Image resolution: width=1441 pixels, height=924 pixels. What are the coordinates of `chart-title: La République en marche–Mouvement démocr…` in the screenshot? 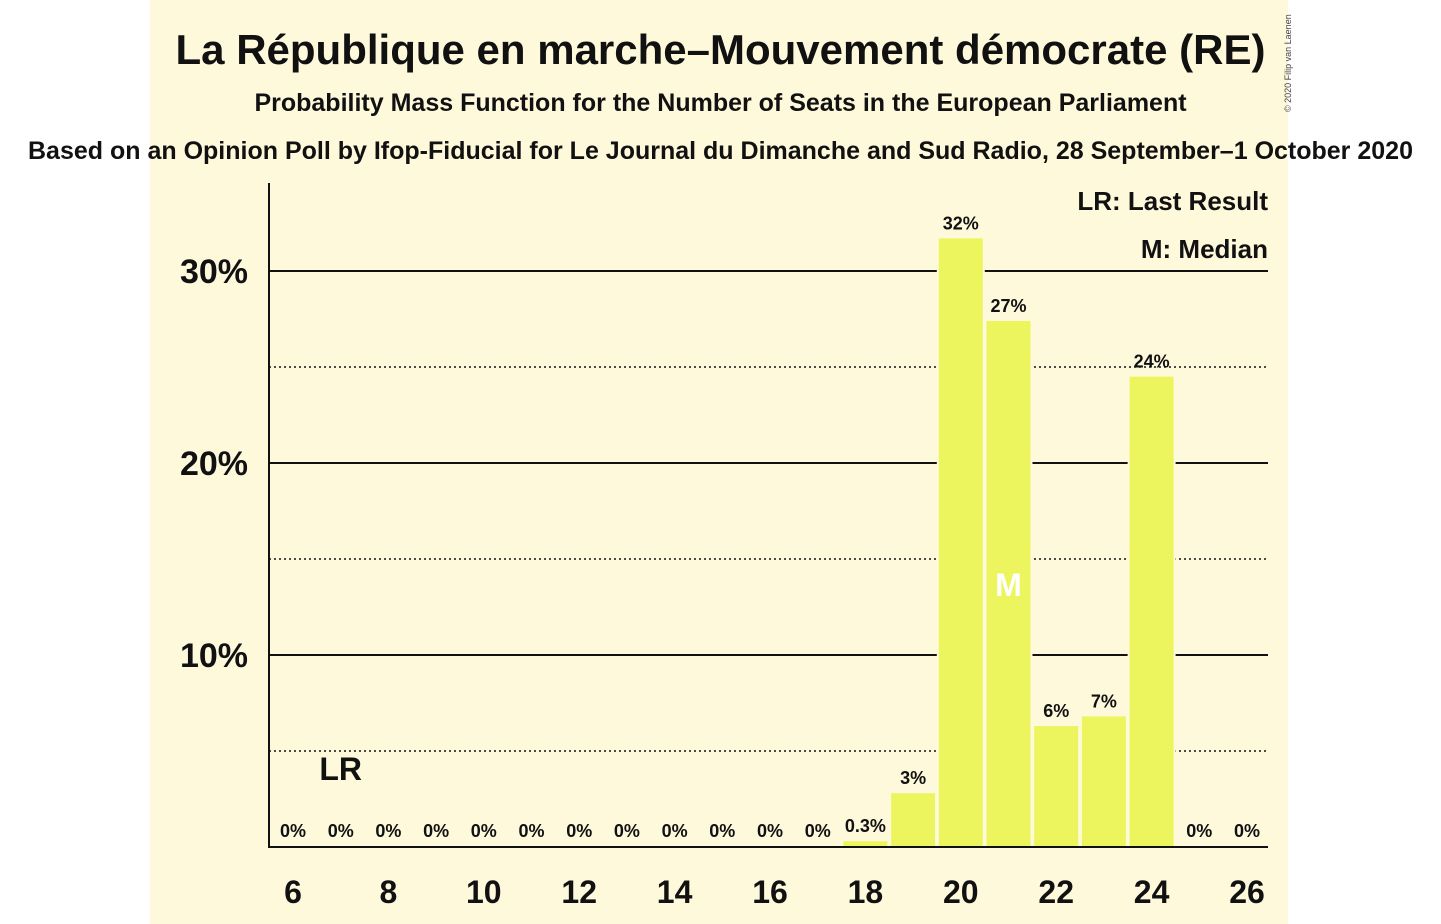 It's located at (720, 49).